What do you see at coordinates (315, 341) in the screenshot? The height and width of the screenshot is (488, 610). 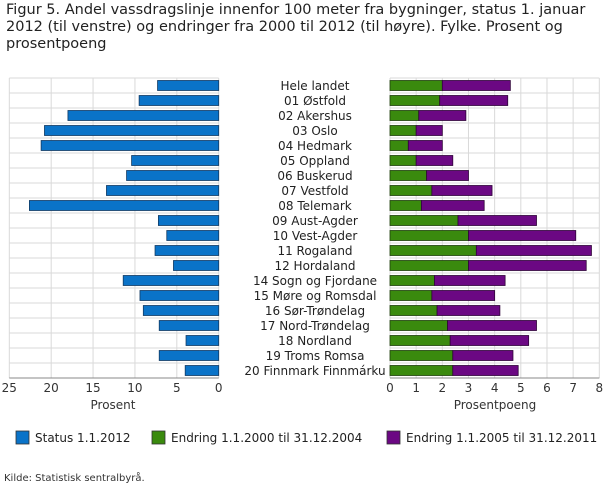 I see `category-label: 18 Nordland` at bounding box center [315, 341].